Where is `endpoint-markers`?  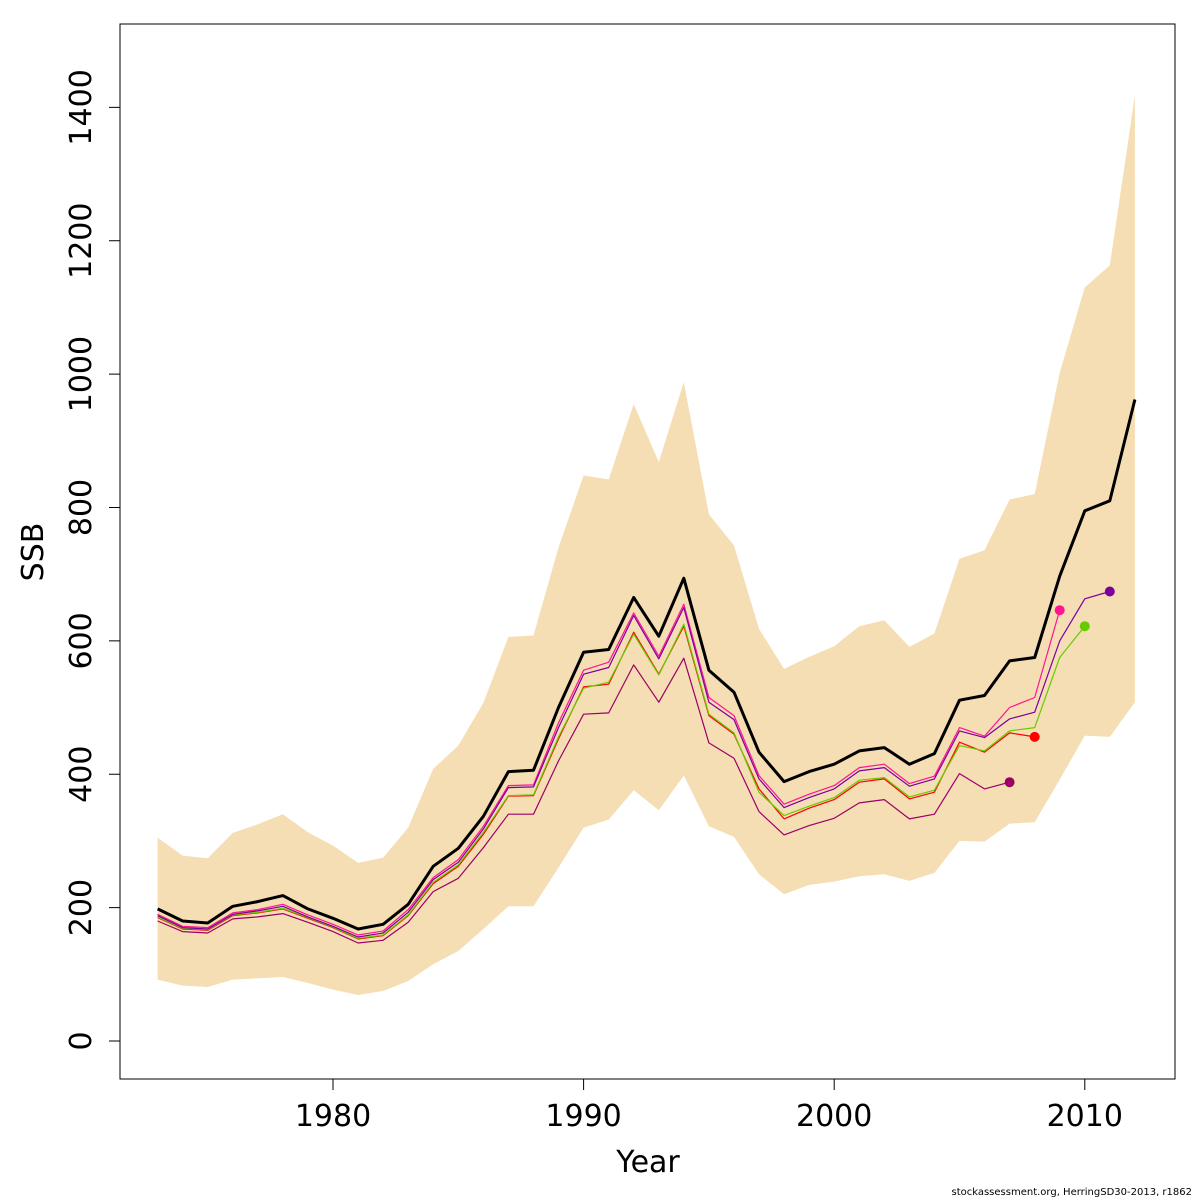
endpoint-markers is located at coordinates (1059, 687).